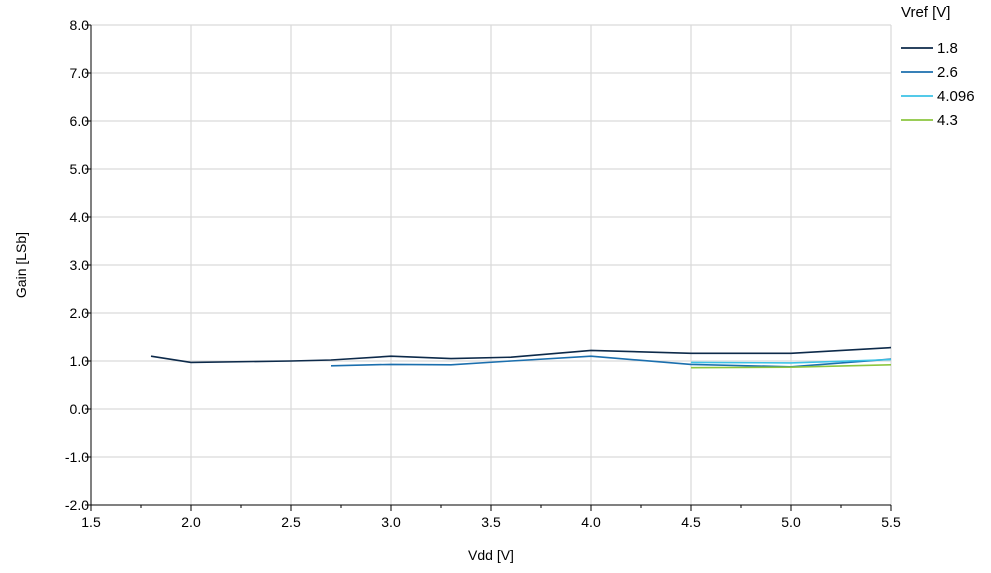  Describe the element at coordinates (191, 522) in the screenshot. I see `x-tick-label: 2.0` at that location.